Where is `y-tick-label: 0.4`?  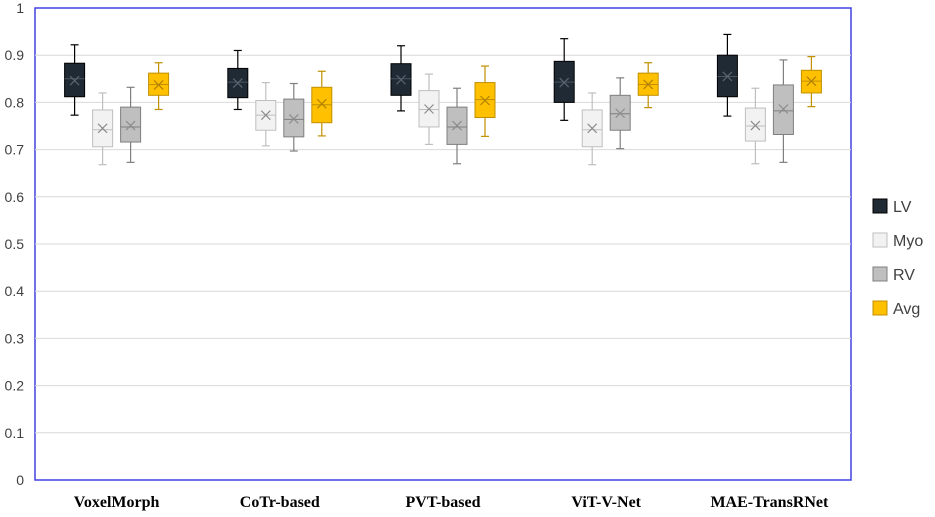 y-tick-label: 0.4 is located at coordinates (15, 291).